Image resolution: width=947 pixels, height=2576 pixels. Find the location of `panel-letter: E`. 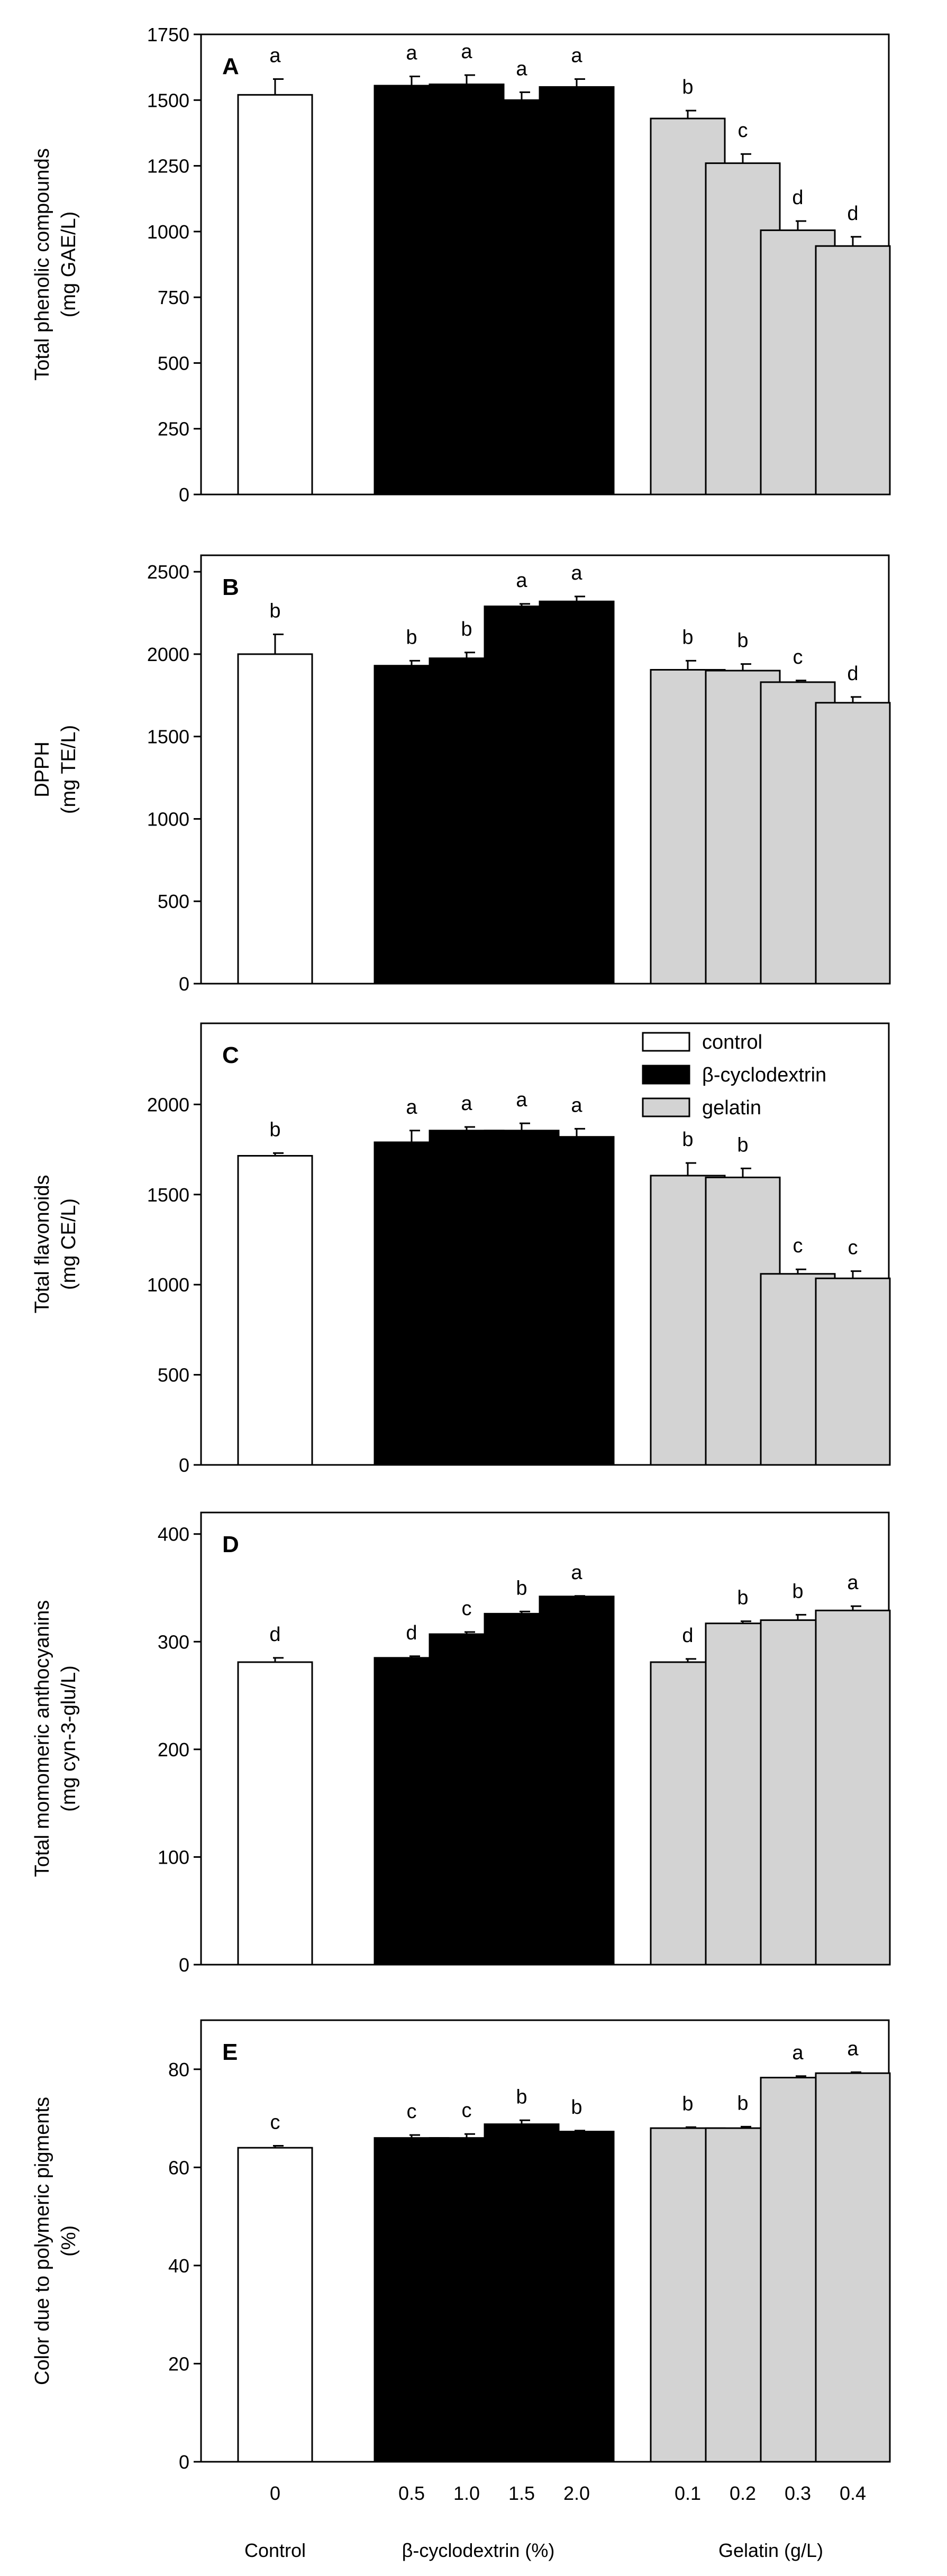

panel-letter: E is located at coordinates (230, 2052).